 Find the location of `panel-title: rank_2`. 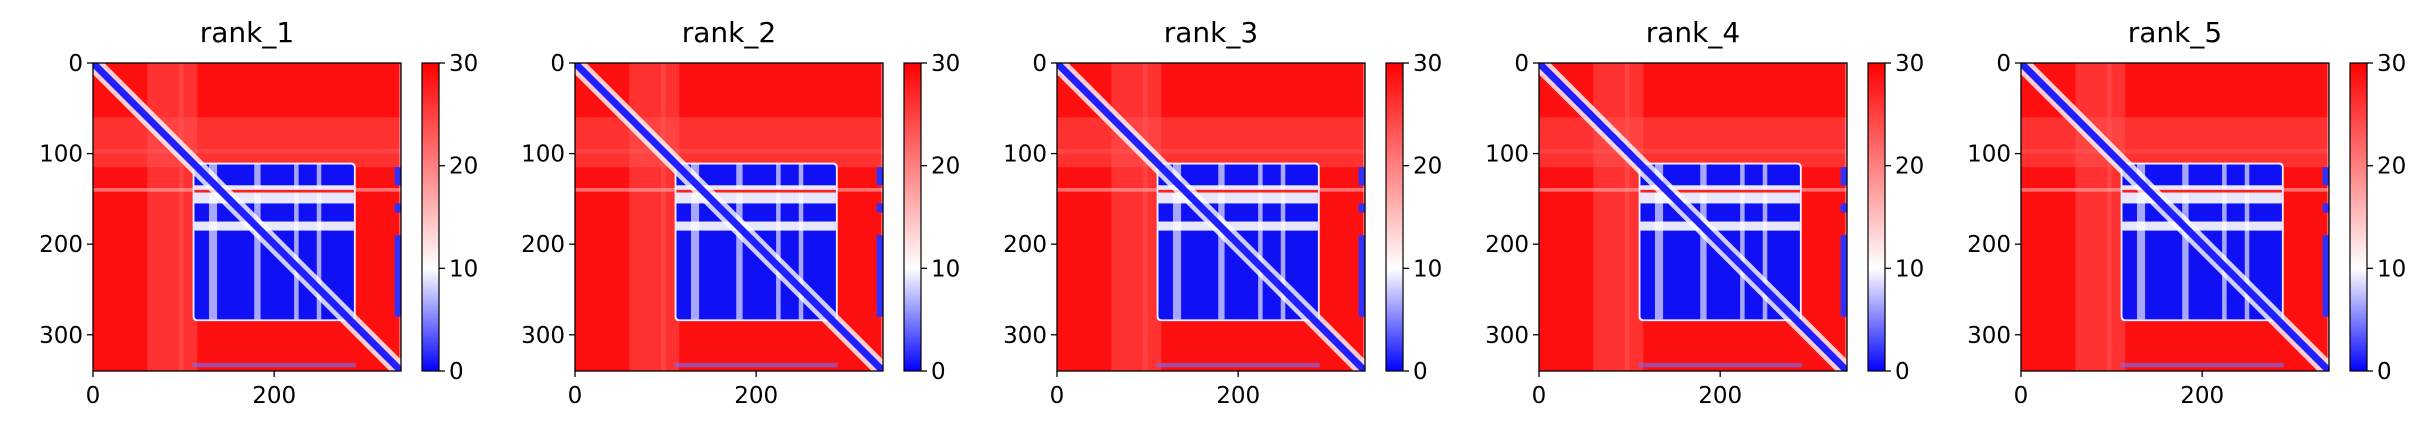

panel-title: rank_2 is located at coordinates (729, 32).